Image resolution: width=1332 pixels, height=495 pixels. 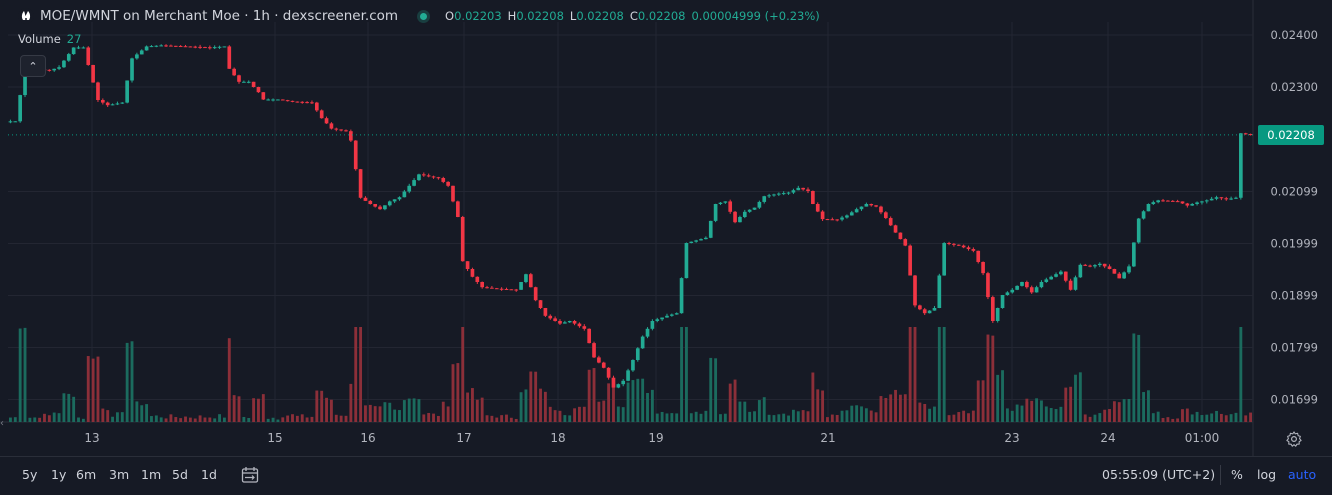 I want to click on timeframe-6m: 6m, so click(x=86, y=474).